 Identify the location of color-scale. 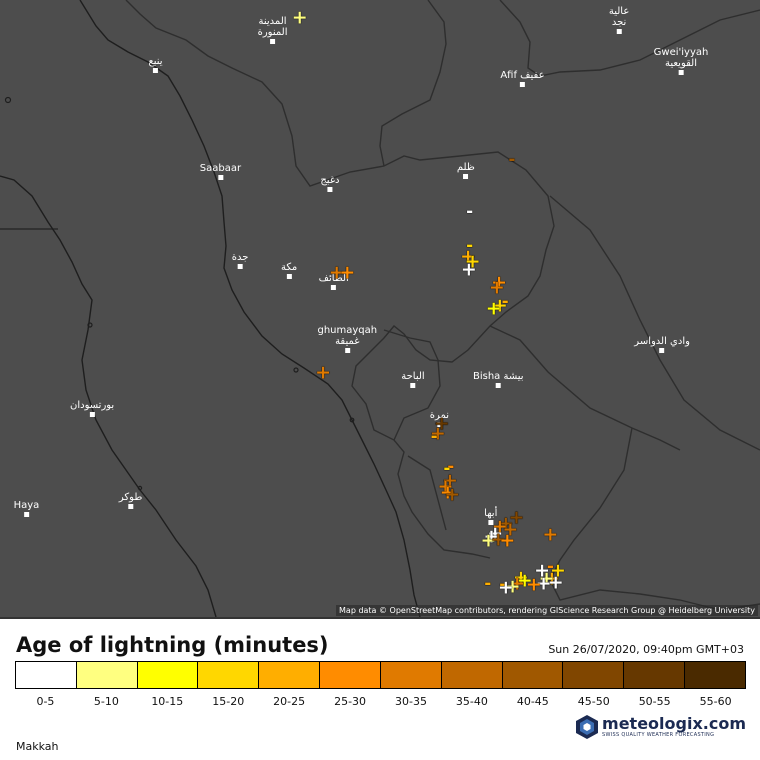
(380, 675).